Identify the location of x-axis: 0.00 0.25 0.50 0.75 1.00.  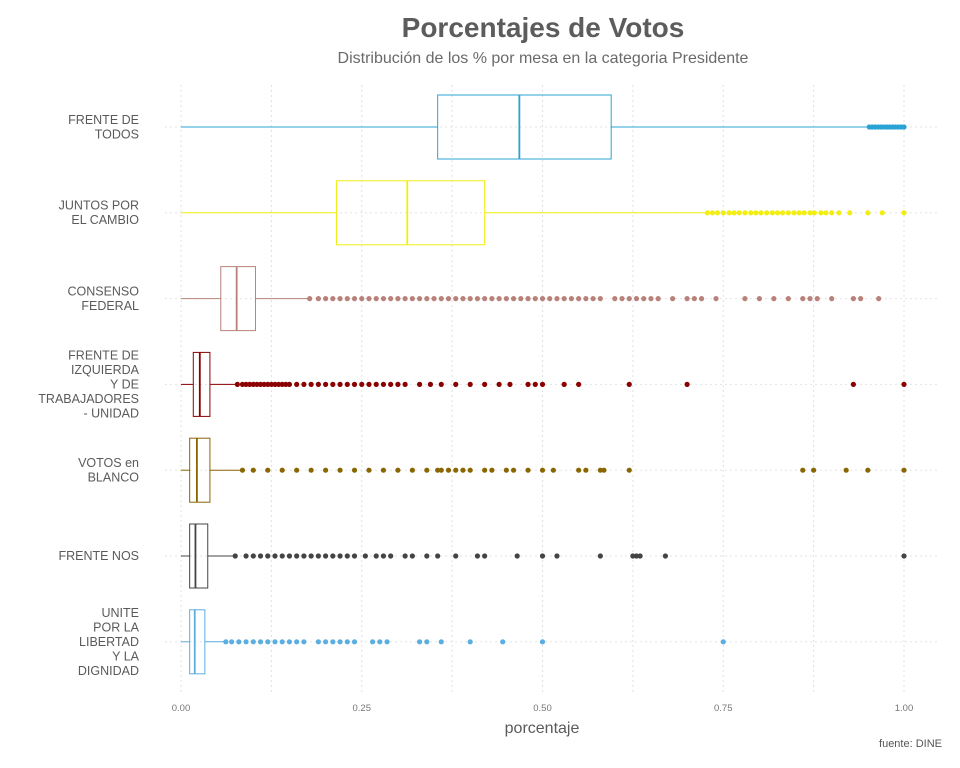
(543, 708).